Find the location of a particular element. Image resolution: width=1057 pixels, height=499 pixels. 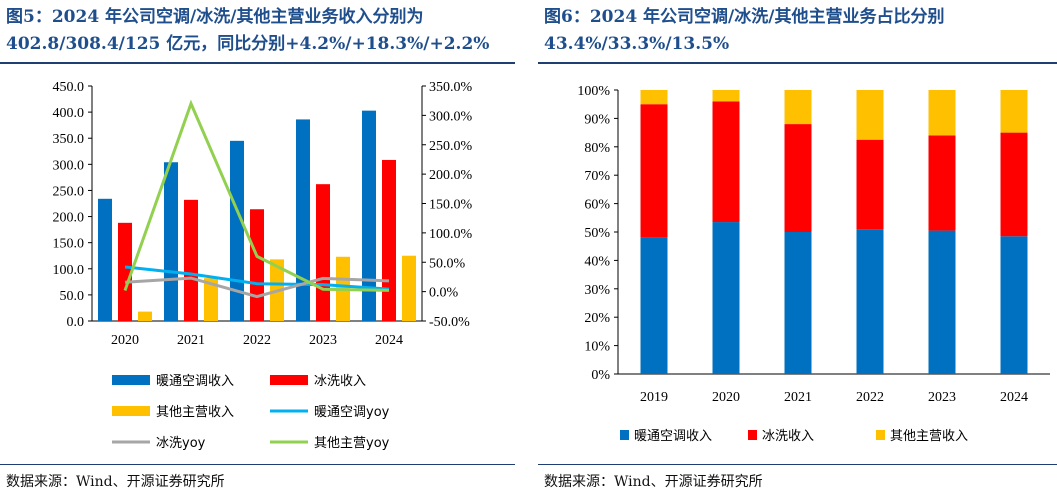

y-tick-label: 90% is located at coordinates (597, 119).